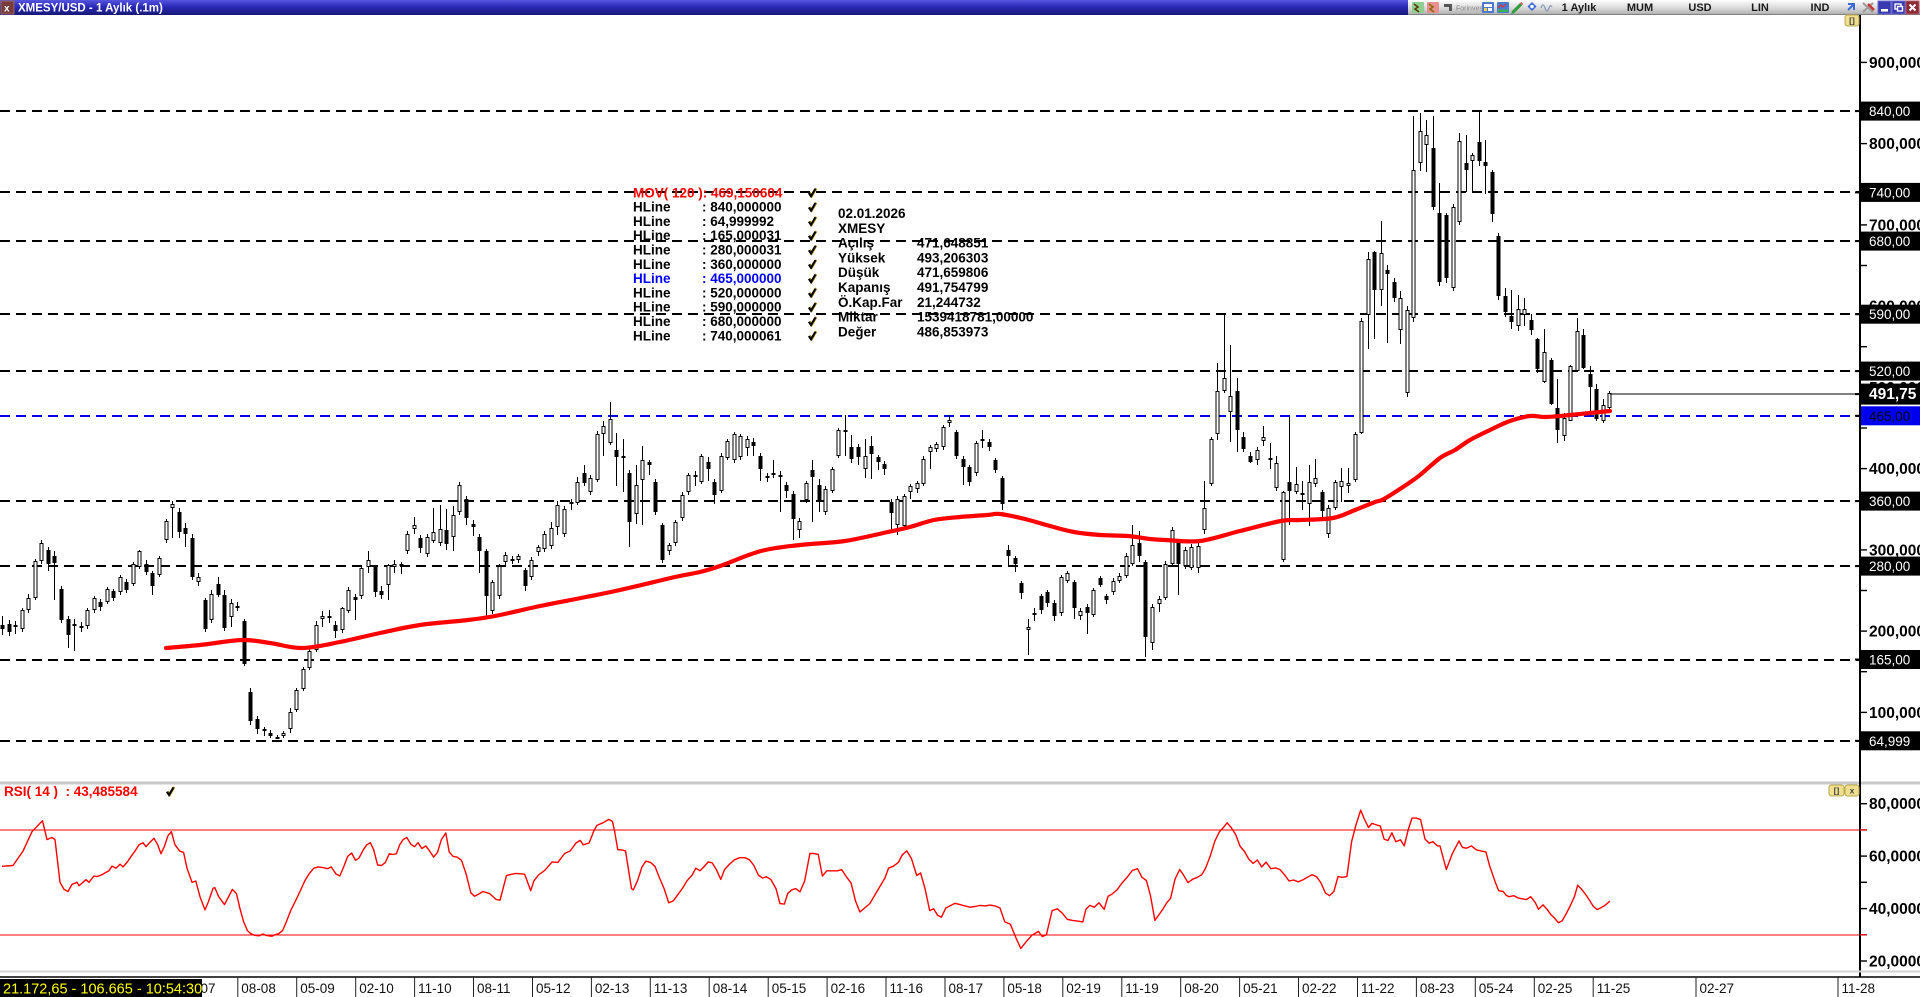  I want to click on svg-text: 02-13, so click(612, 988).